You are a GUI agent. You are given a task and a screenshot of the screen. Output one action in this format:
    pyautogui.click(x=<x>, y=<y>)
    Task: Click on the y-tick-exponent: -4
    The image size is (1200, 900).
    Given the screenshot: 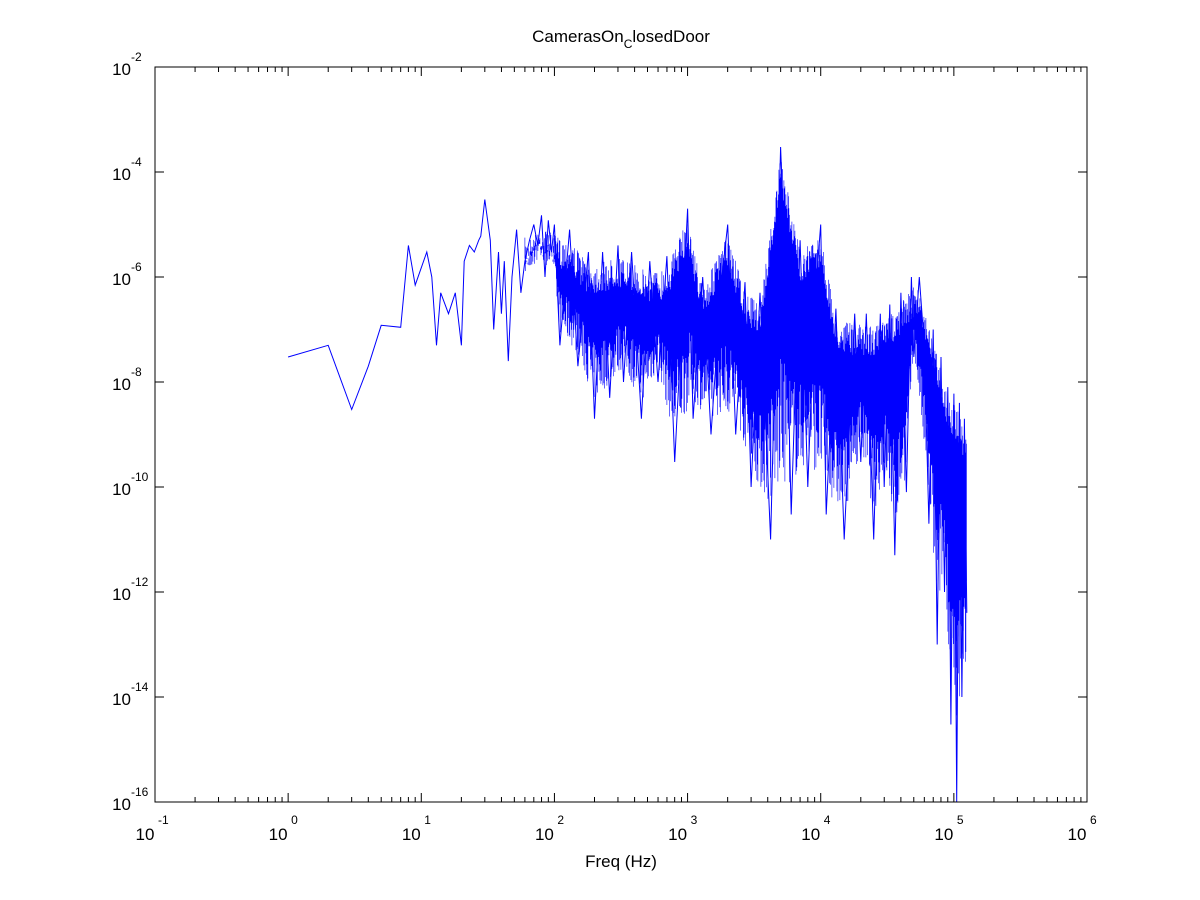 What is the action you would take?
    pyautogui.click(x=136, y=162)
    